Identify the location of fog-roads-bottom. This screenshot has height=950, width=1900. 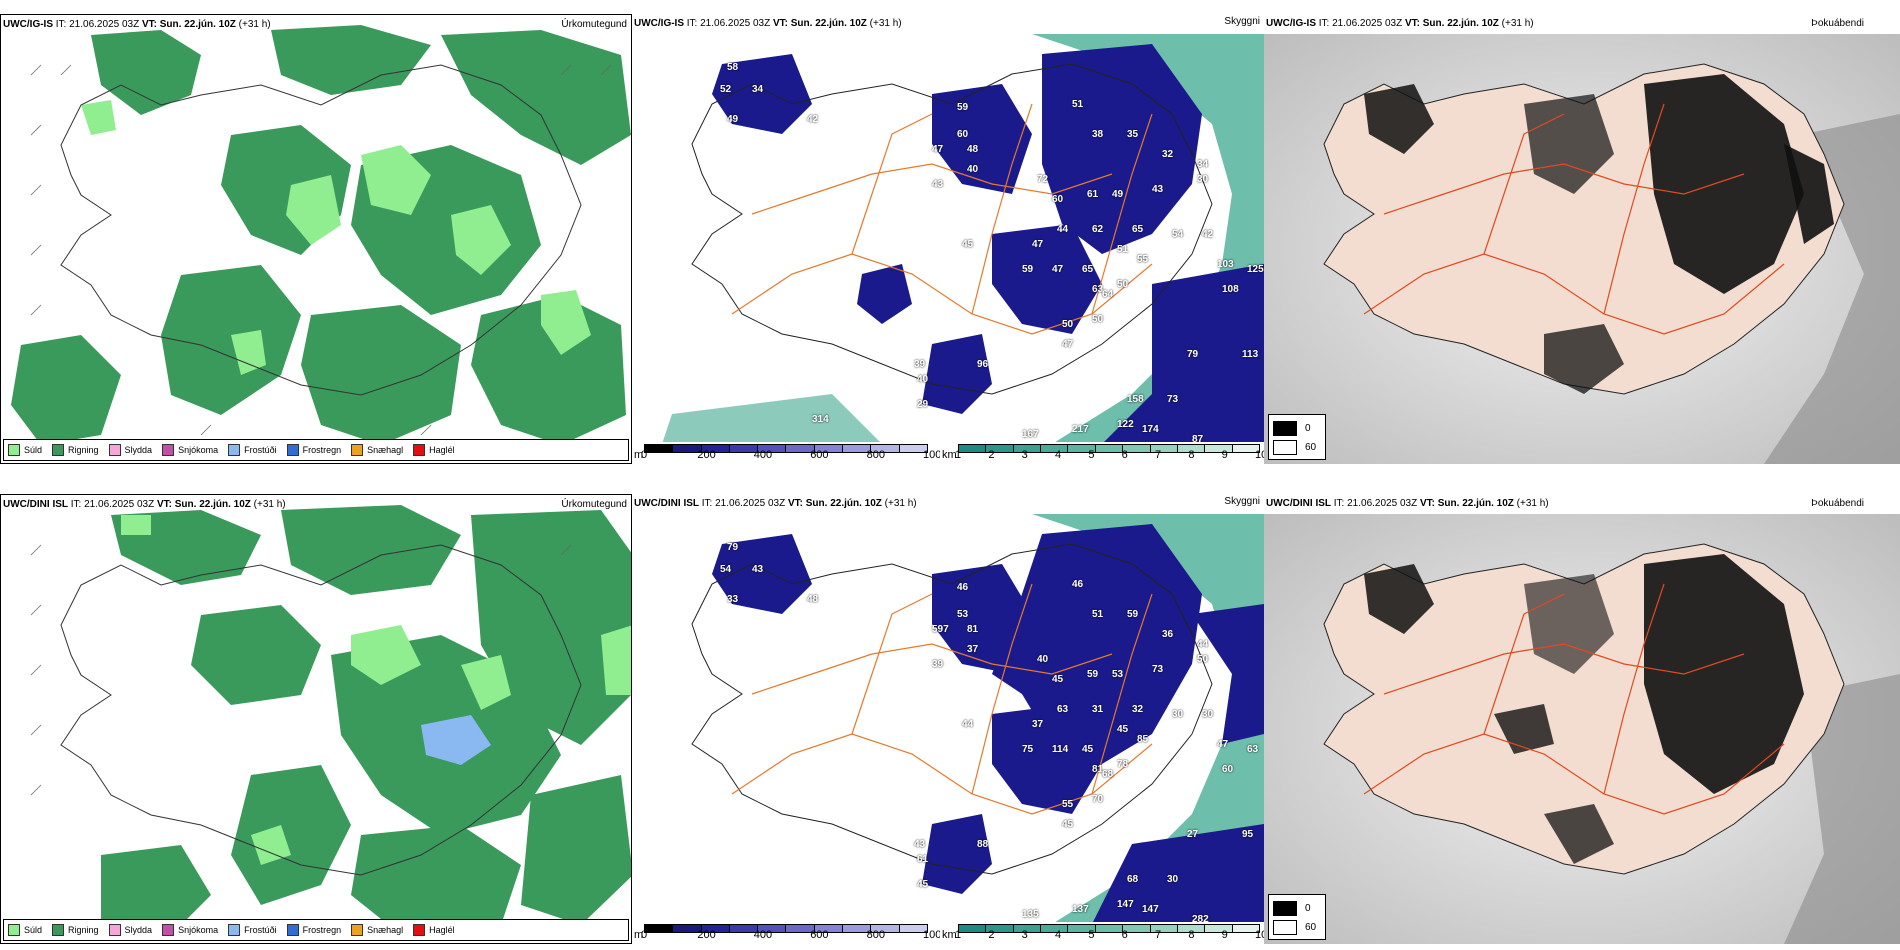
(1574, 699).